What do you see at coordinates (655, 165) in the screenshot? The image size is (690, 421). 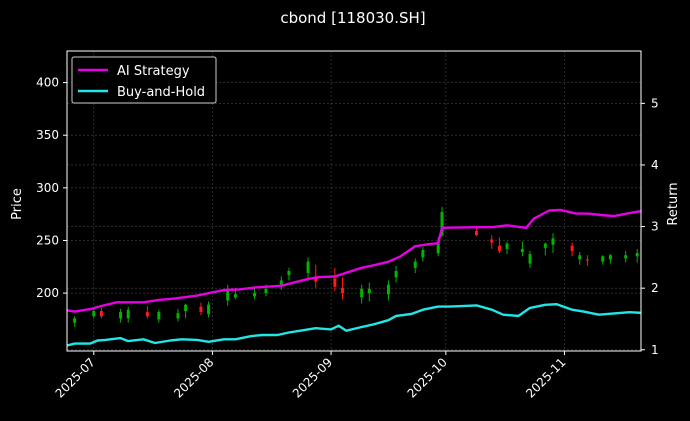 I see `y-right-tick-label: 4` at bounding box center [655, 165].